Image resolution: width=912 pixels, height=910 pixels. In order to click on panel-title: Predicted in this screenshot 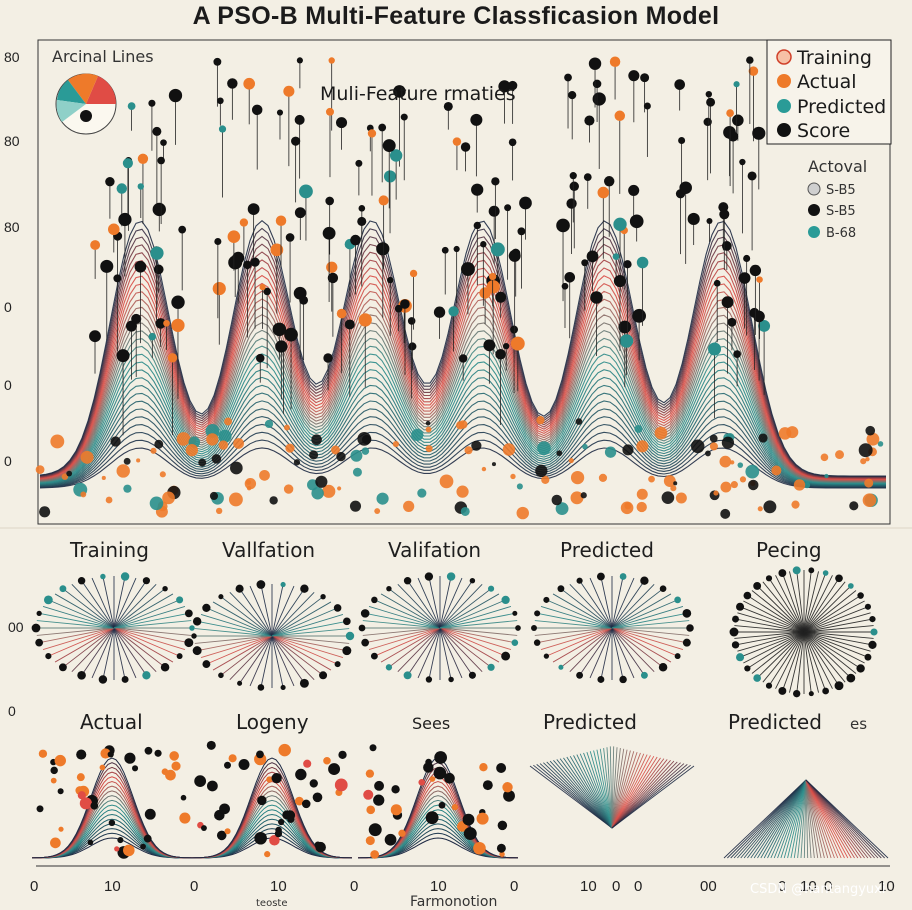, I will do `click(590, 722)`.